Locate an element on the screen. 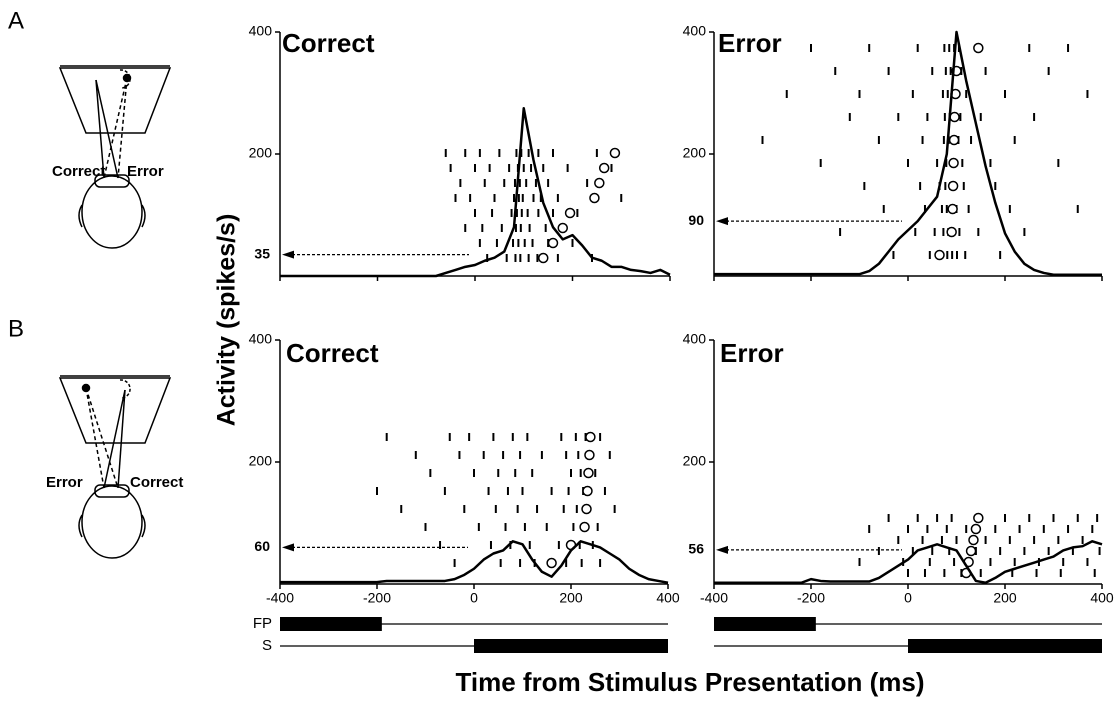 This screenshot has width=1118, height=702. baseline-label: 35 is located at coordinates (262, 253).